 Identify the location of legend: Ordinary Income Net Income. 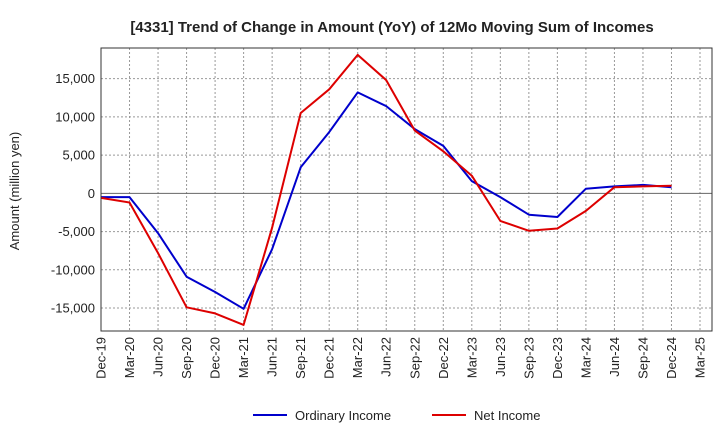
(396, 415).